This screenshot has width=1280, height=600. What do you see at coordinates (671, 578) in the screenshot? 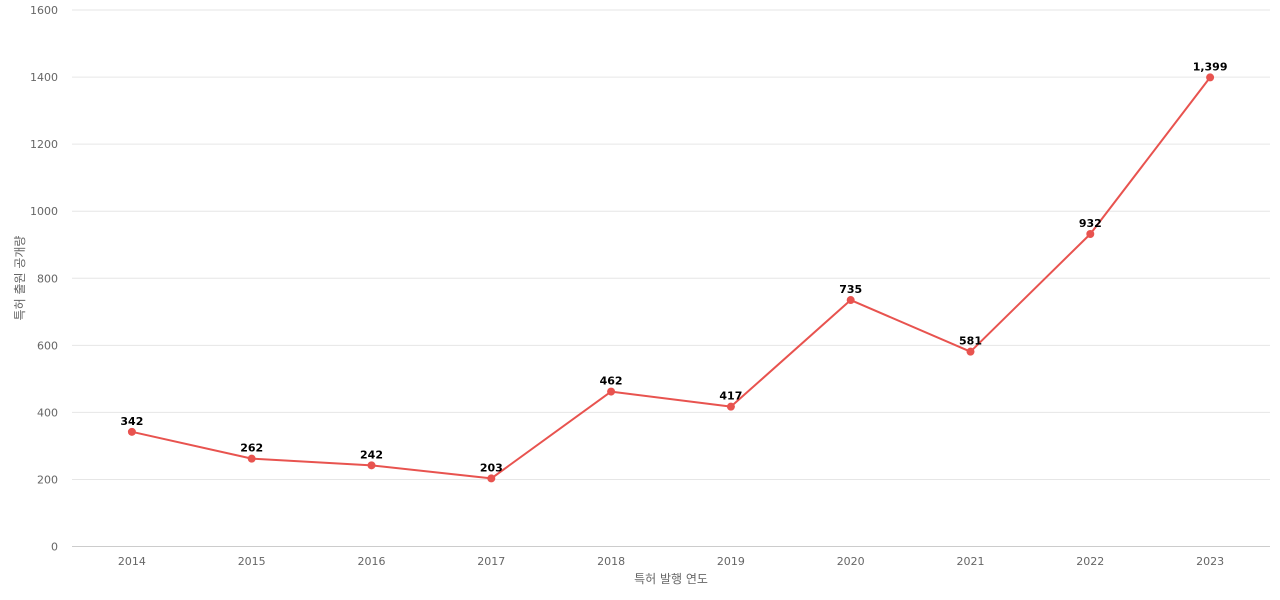
I see `x-axis-title: 특허 발행 연도` at bounding box center [671, 578].